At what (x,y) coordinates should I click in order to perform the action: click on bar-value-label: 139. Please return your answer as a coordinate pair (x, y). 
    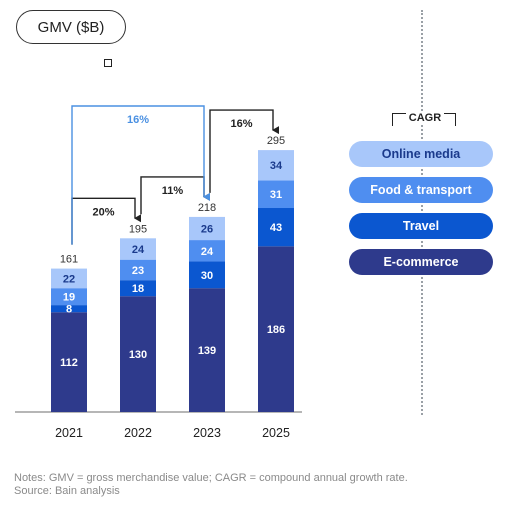
    Looking at the image, I should click on (207, 351).